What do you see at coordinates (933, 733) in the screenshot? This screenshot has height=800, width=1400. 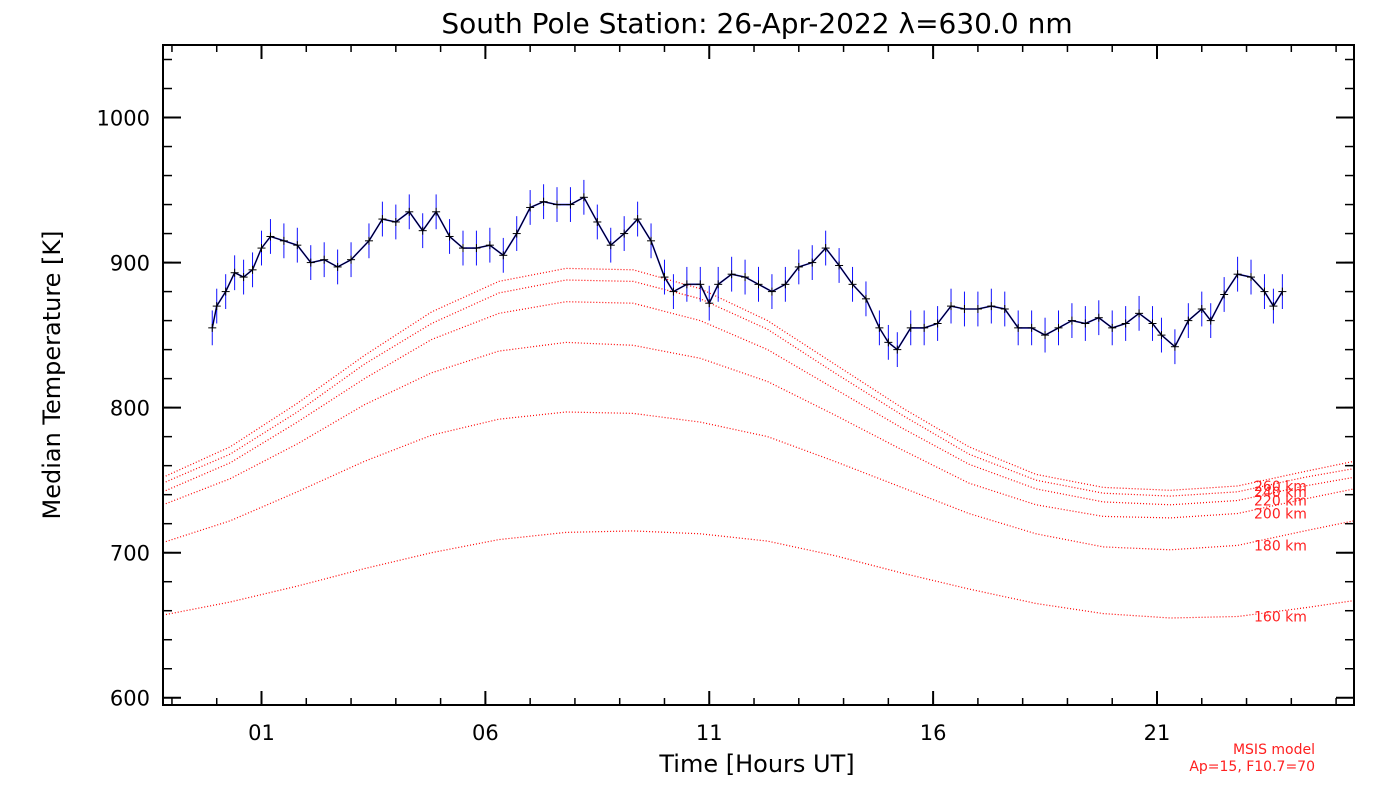 I see `x-tick-label: 16` at bounding box center [933, 733].